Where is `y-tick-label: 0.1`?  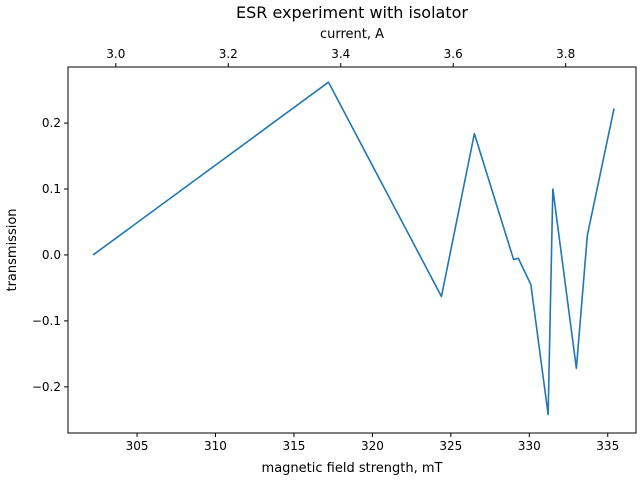 y-tick-label: 0.1 is located at coordinates (51, 189).